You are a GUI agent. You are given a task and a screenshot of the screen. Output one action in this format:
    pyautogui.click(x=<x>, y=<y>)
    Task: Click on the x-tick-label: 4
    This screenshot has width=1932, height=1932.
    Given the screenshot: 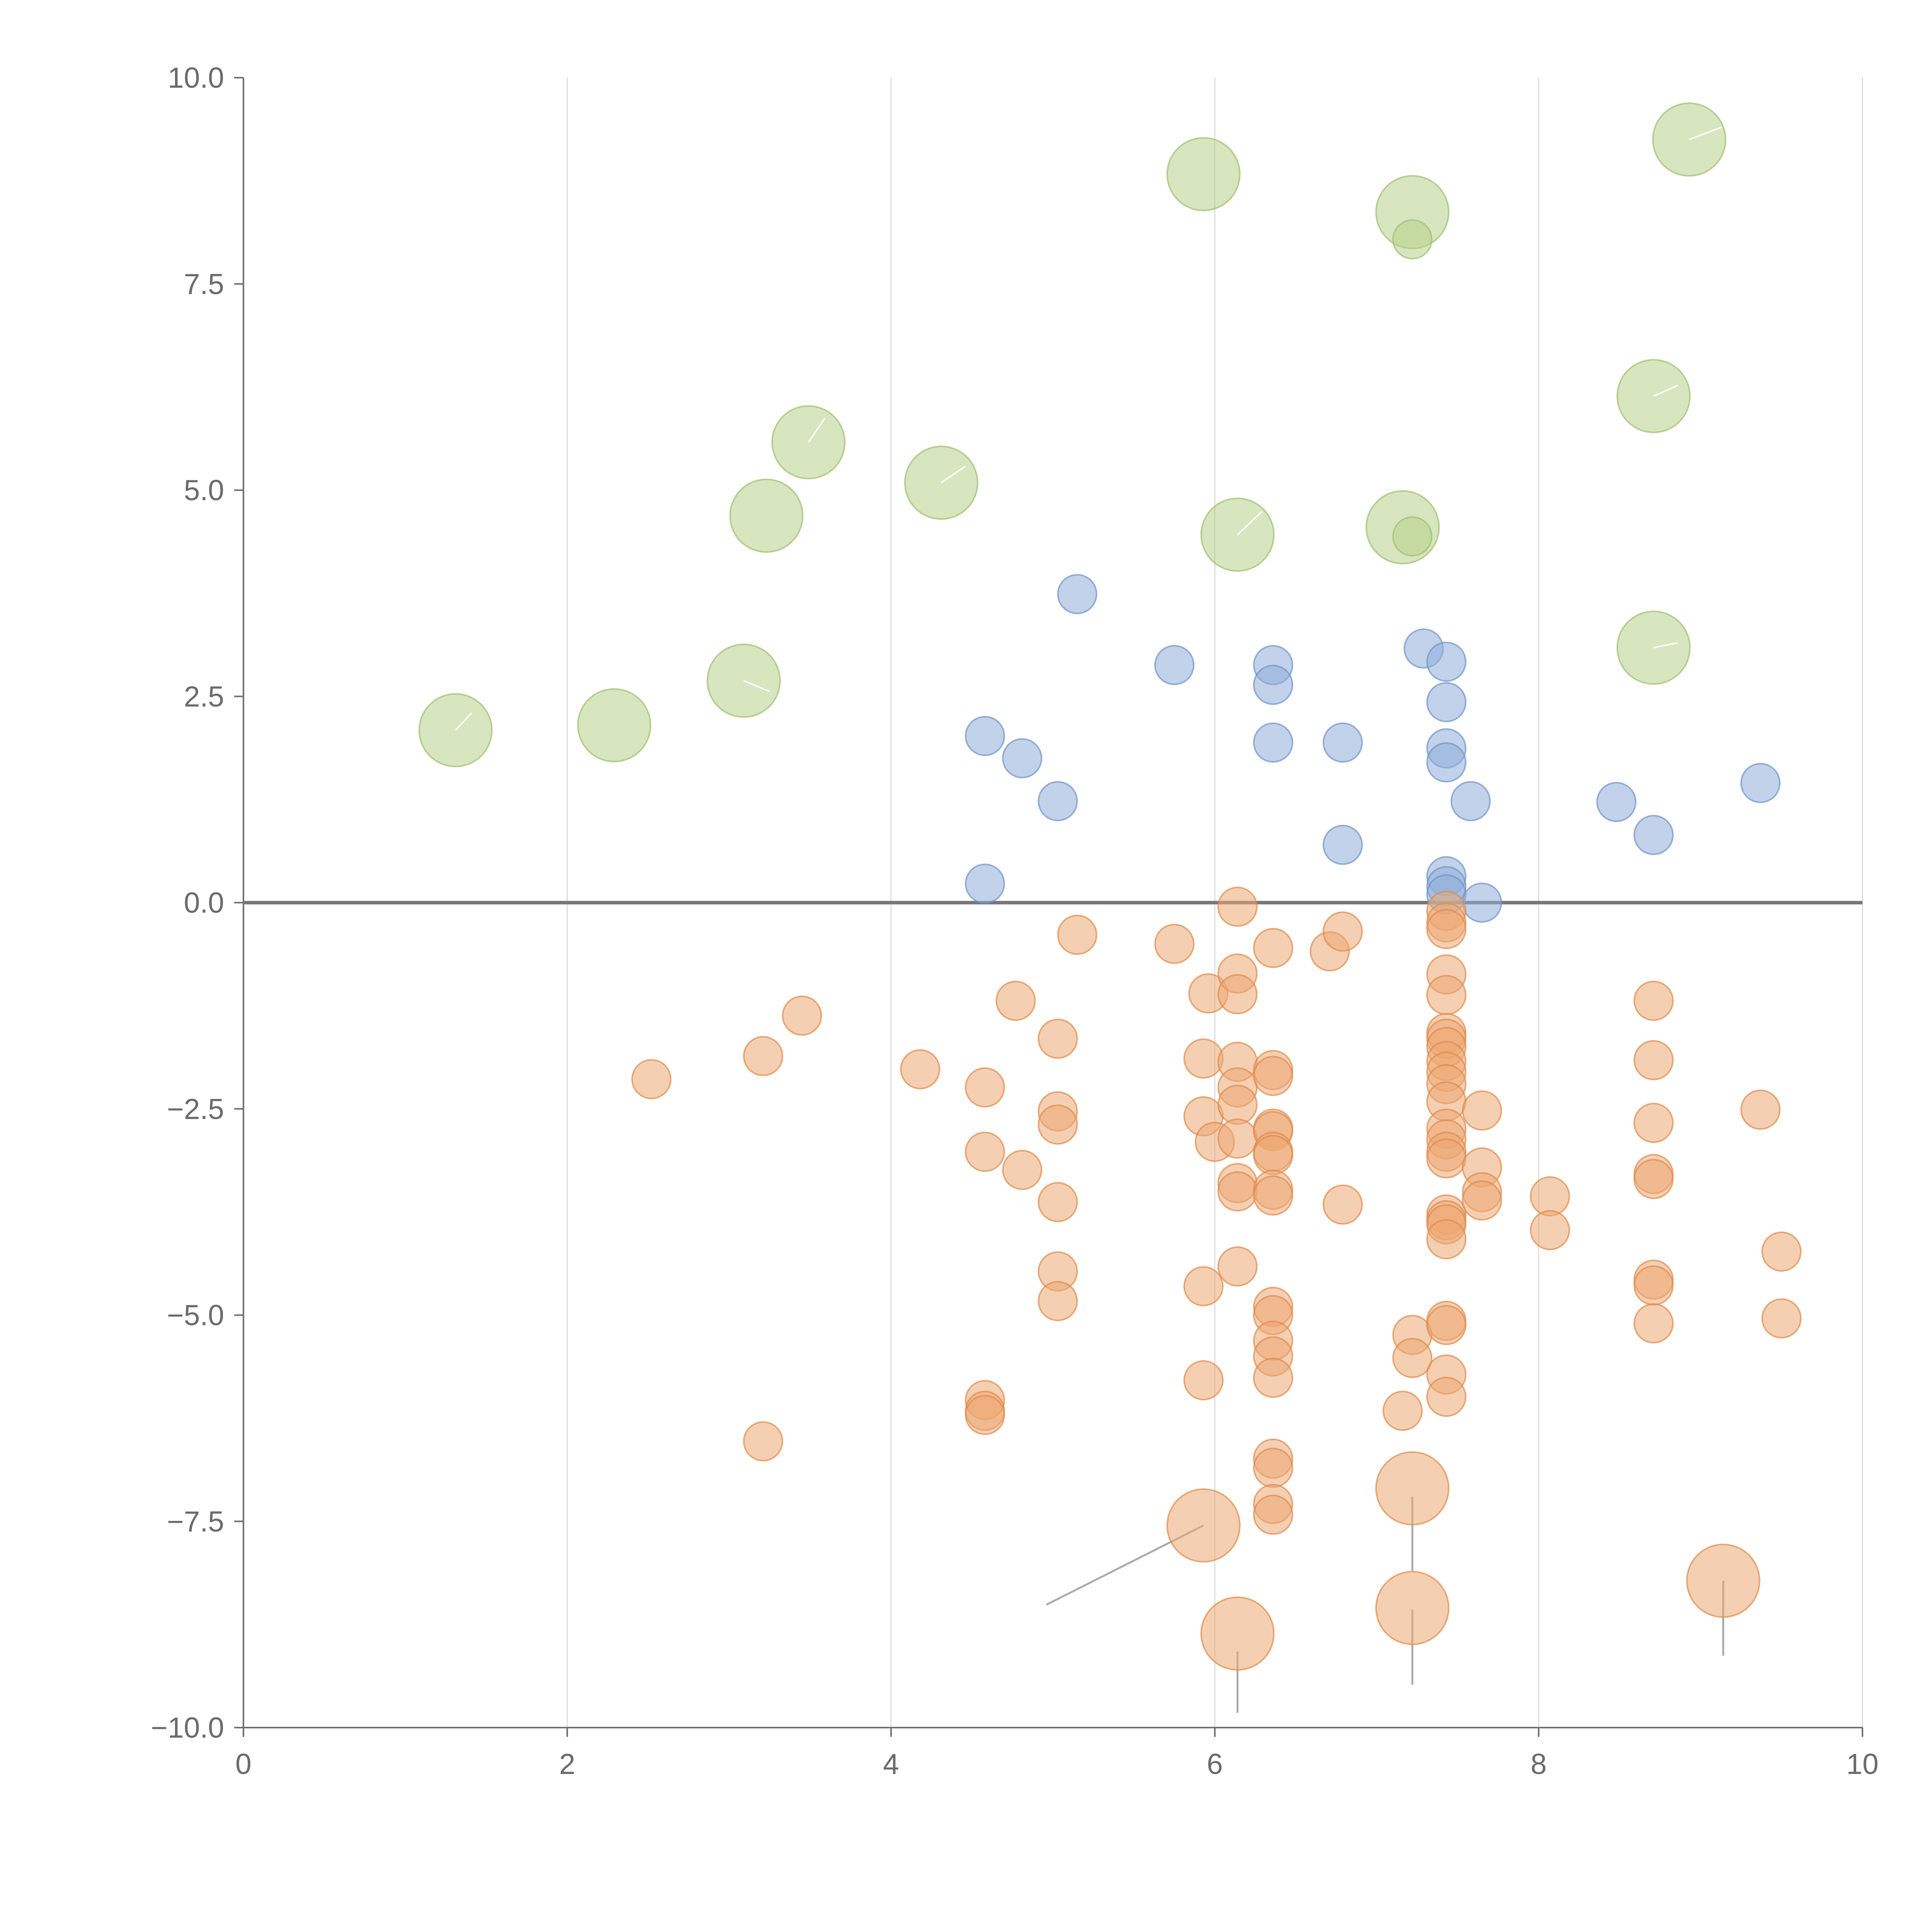 What is the action you would take?
    pyautogui.click(x=891, y=1764)
    